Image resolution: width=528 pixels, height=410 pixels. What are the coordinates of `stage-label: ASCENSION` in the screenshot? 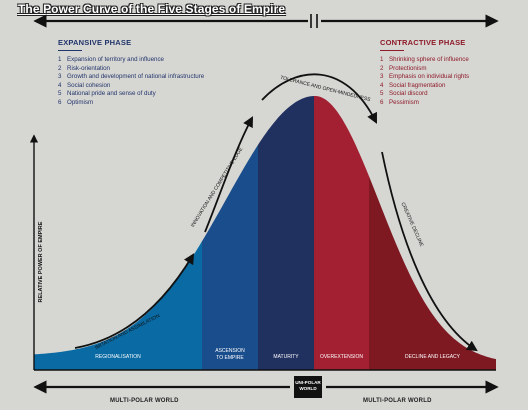 It's located at (230, 351).